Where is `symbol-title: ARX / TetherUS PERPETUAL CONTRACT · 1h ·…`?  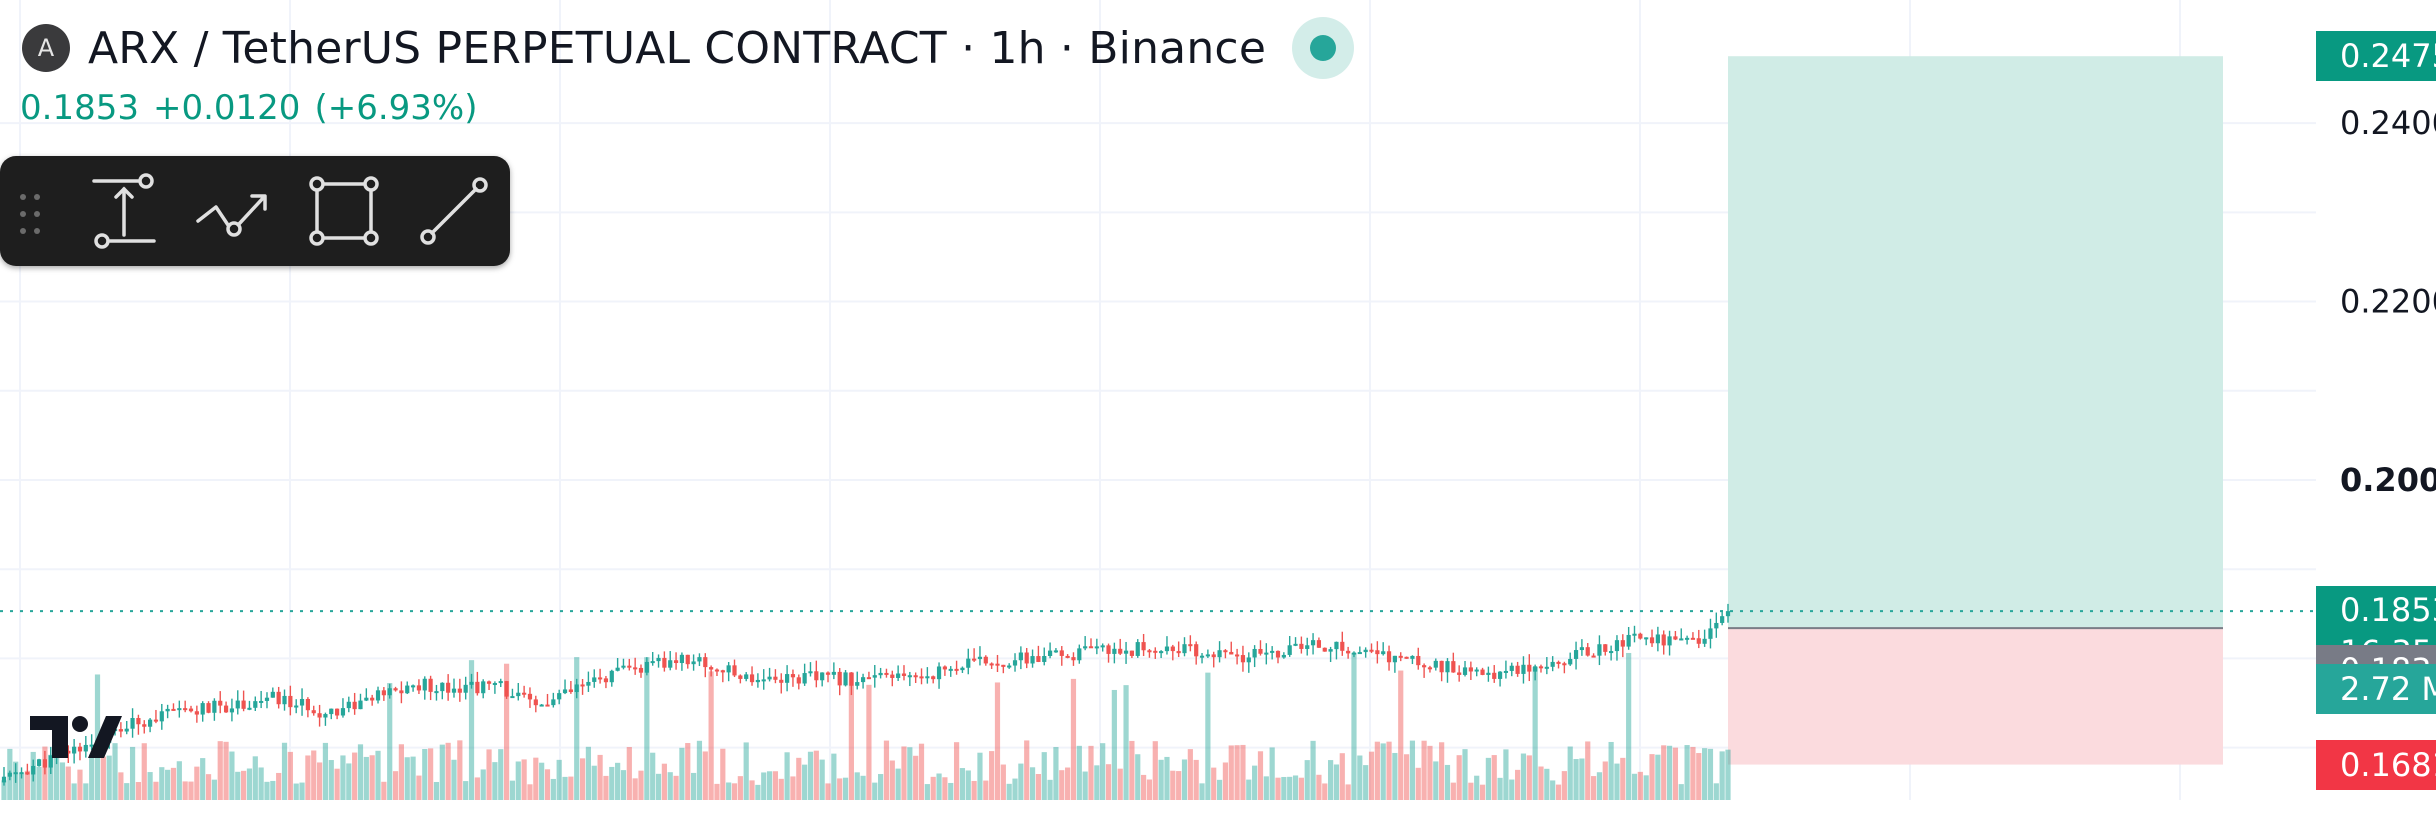
symbol-title: ARX / TetherUS PERPETUAL CONTRACT · 1h ·… is located at coordinates (677, 48).